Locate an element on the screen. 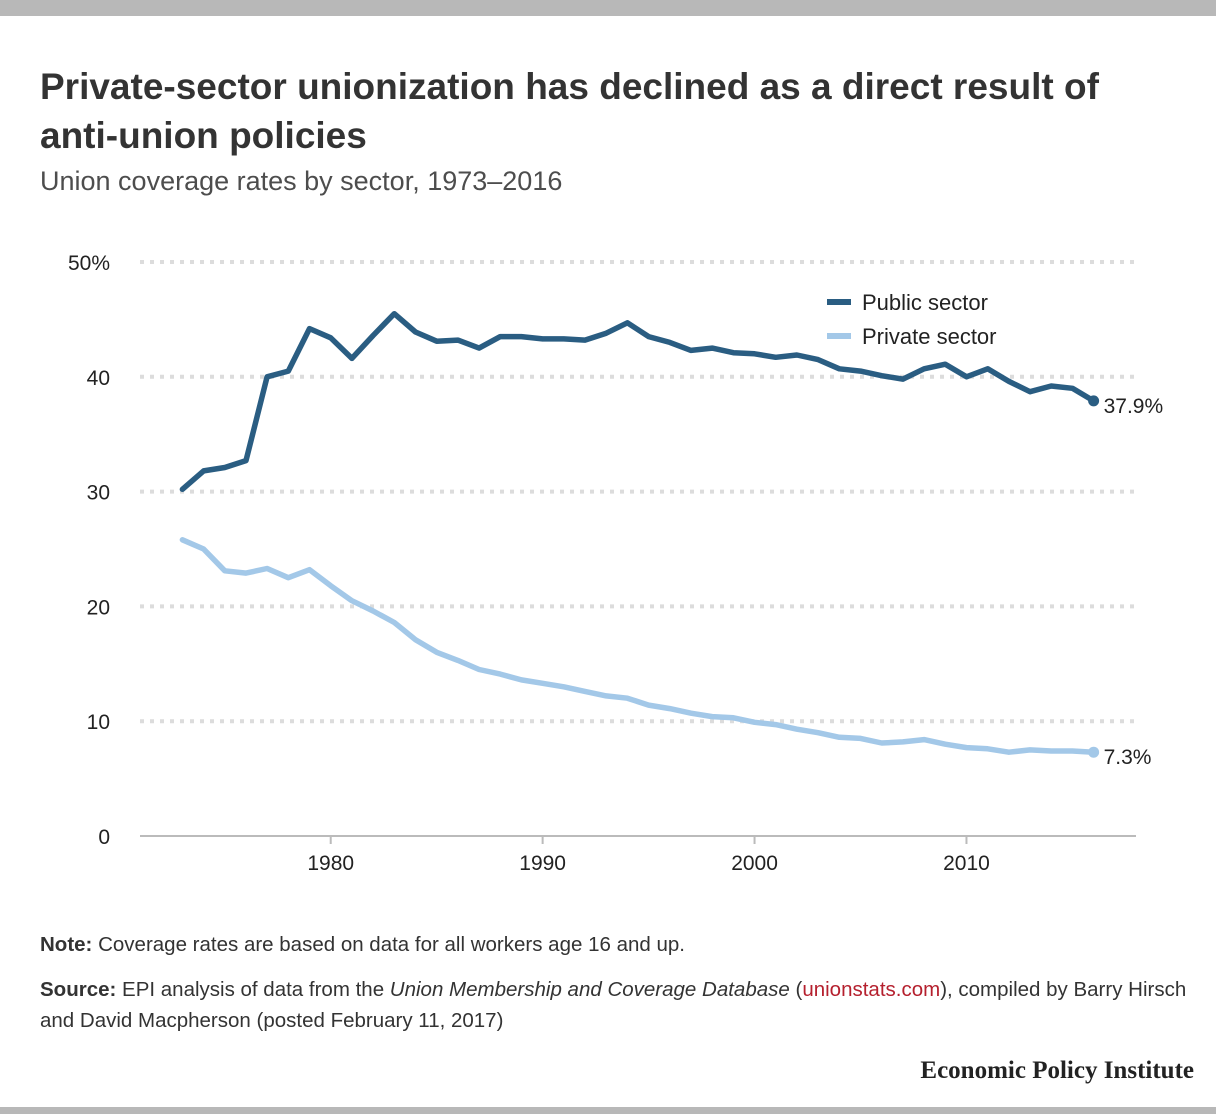 The image size is (1216, 1114). y-tick-label: 0 is located at coordinates (104, 837).